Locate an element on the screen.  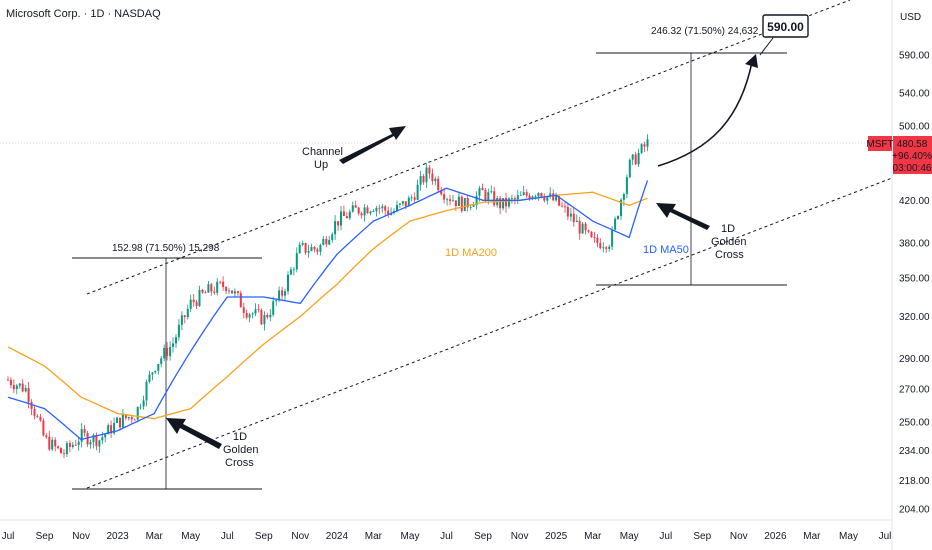
price-tick-label: 234.00 is located at coordinates (914, 451).